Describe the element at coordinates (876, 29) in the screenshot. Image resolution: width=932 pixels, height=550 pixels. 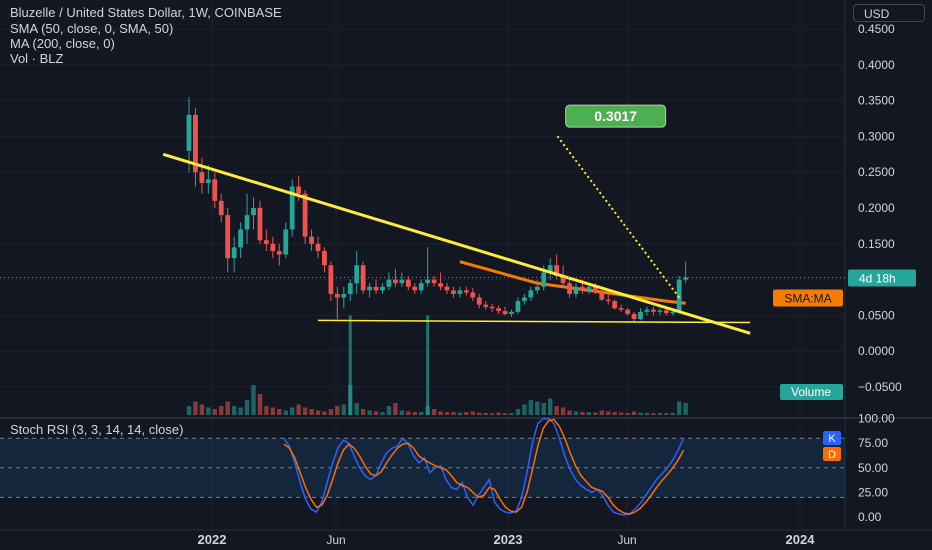
I see `price-tick: 0.4500` at that location.